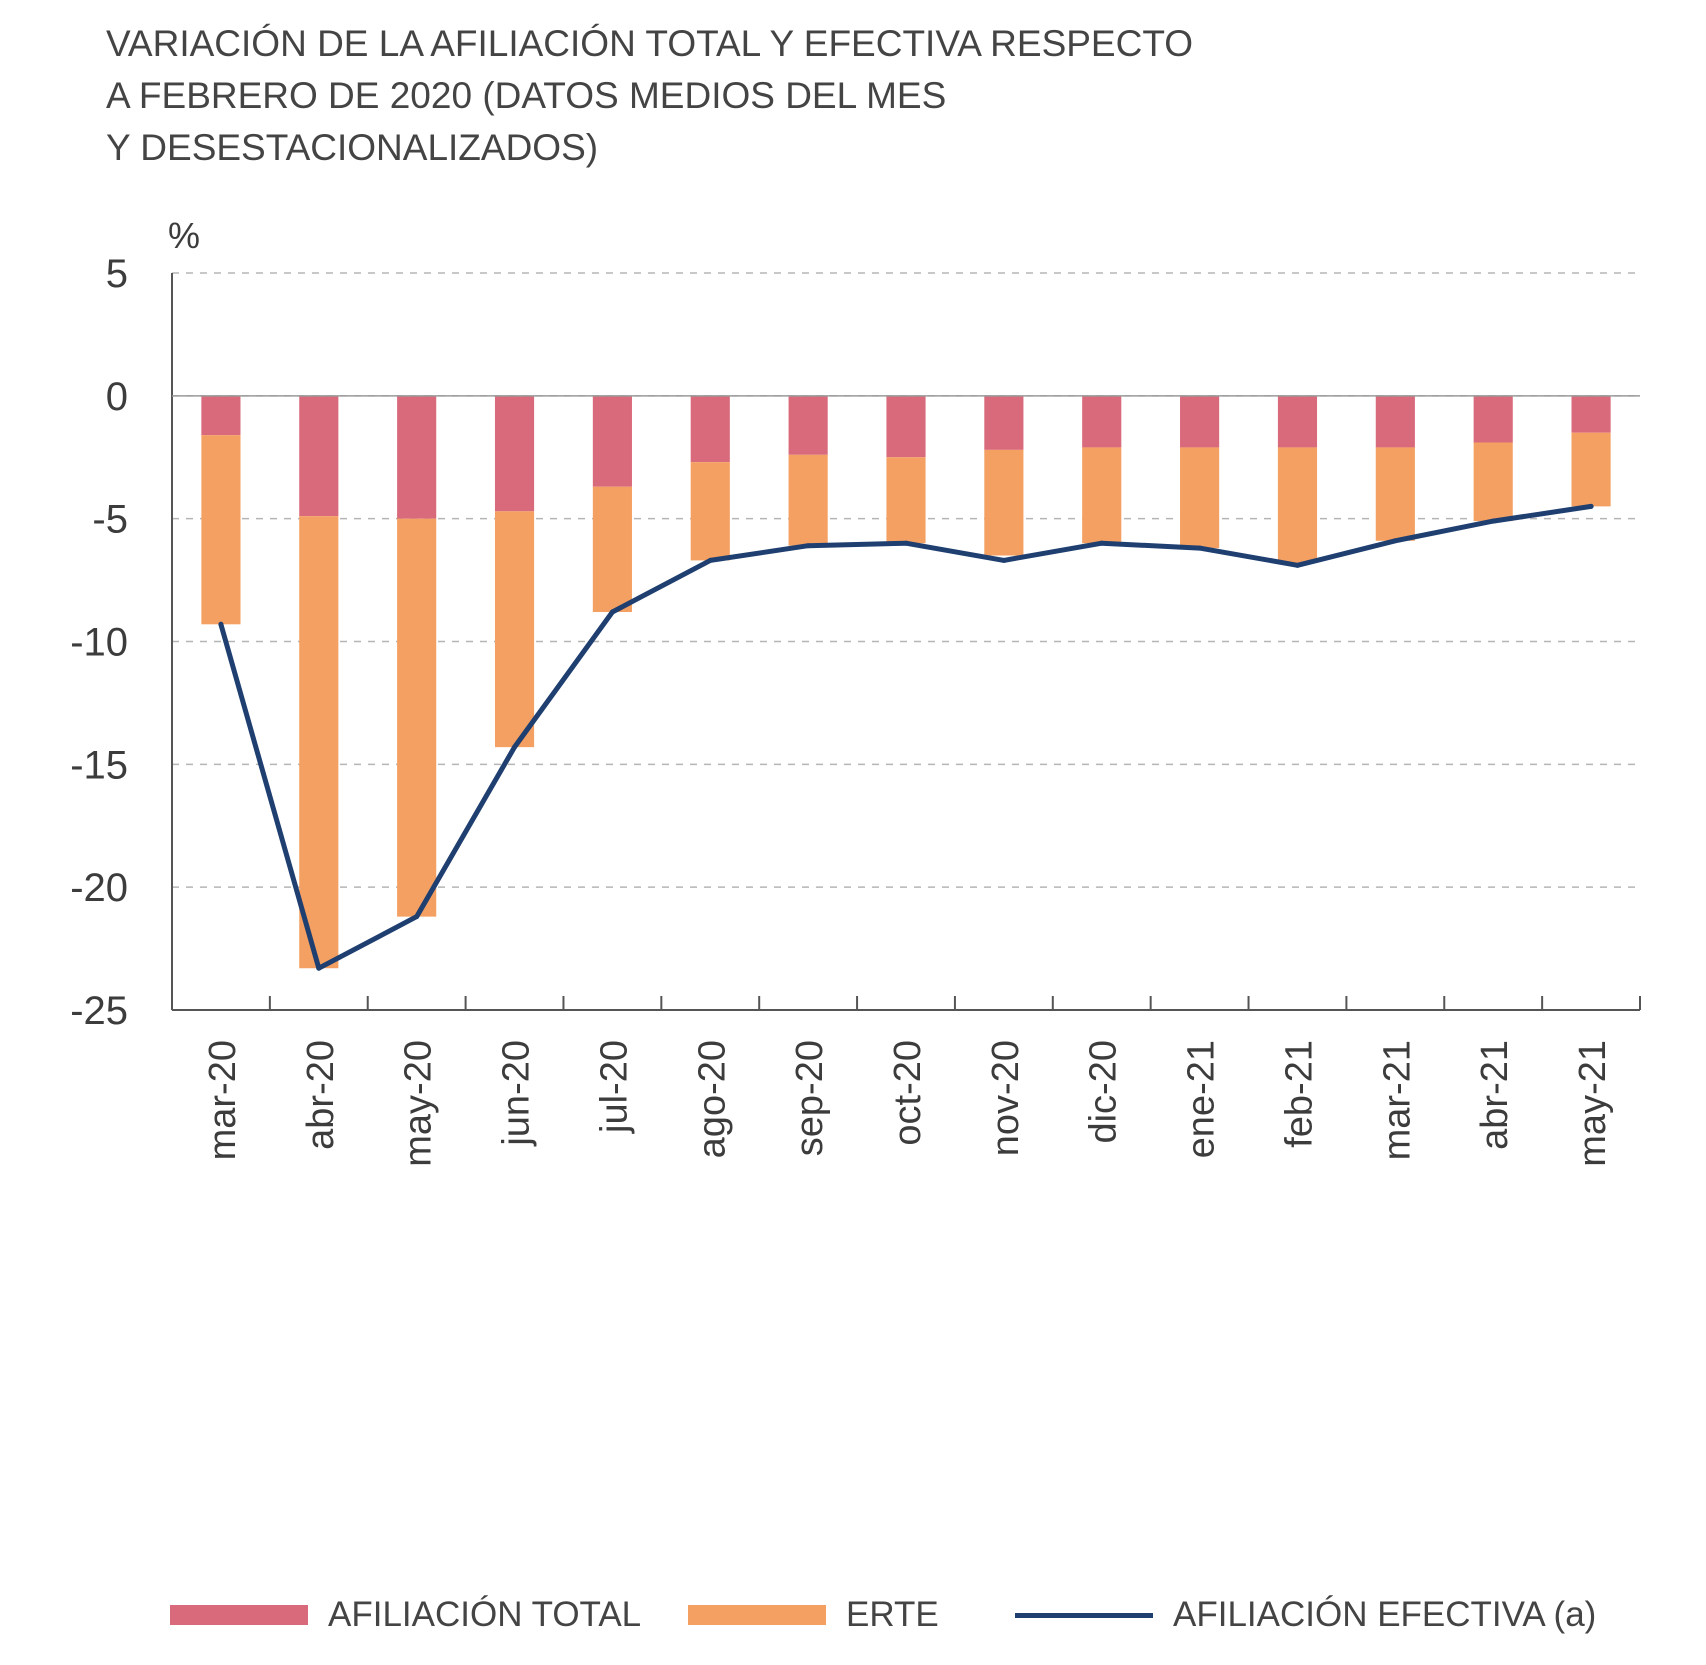  I want to click on legend-item-erte: ERTE, so click(813, 1615).